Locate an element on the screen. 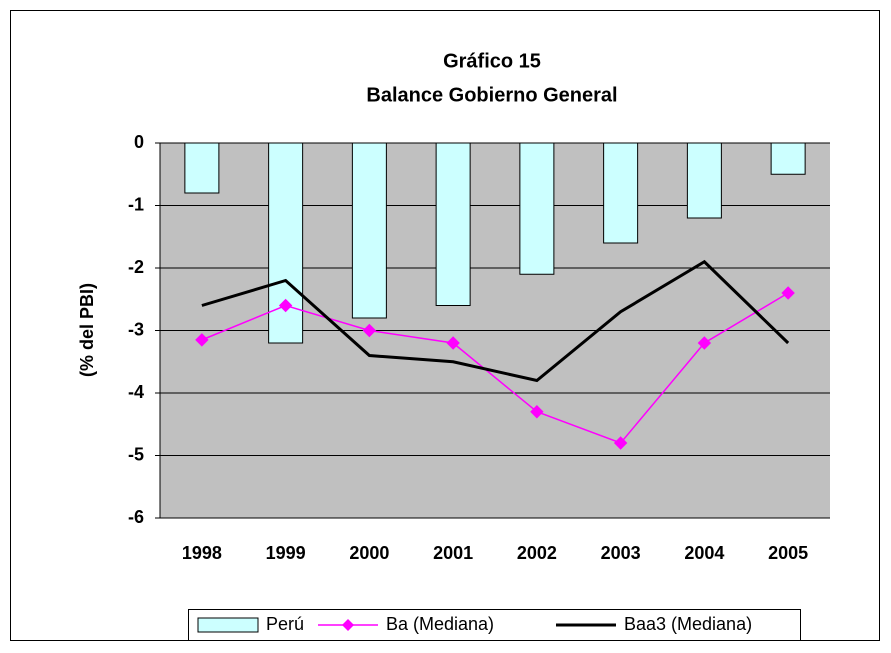 Image resolution: width=891 pixels, height=653 pixels. y-tick-label: -1 is located at coordinates (136, 204).